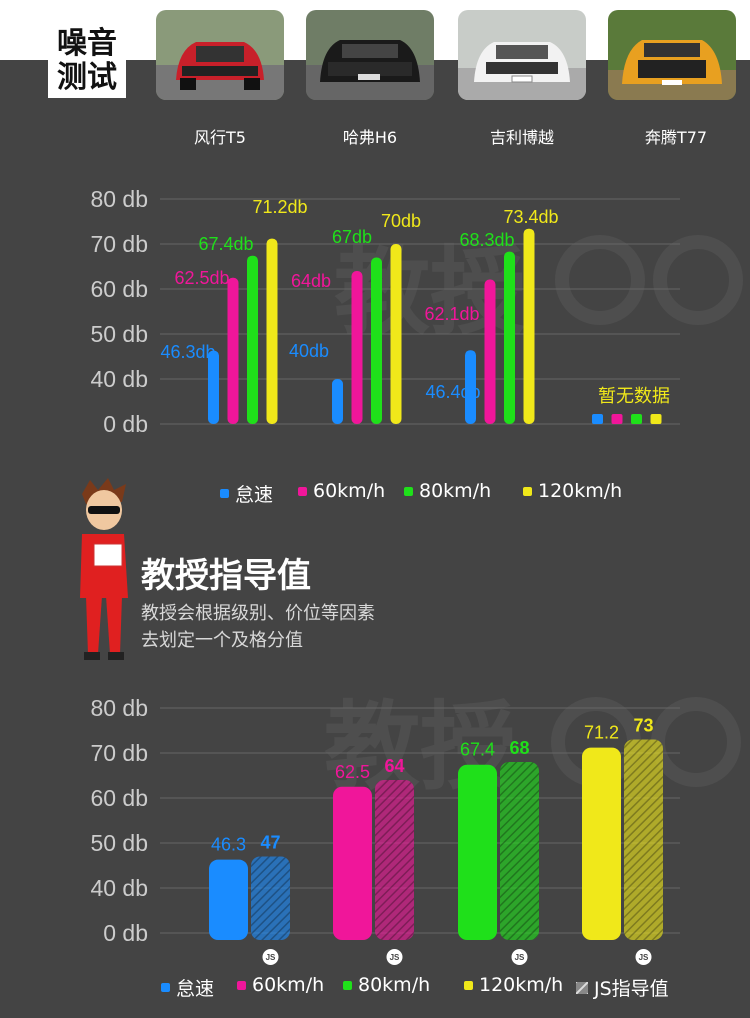 Image resolution: width=750 pixels, height=1018 pixels. Describe the element at coordinates (370, 55) in the screenshot. I see `car-photo-haval-h6` at that location.